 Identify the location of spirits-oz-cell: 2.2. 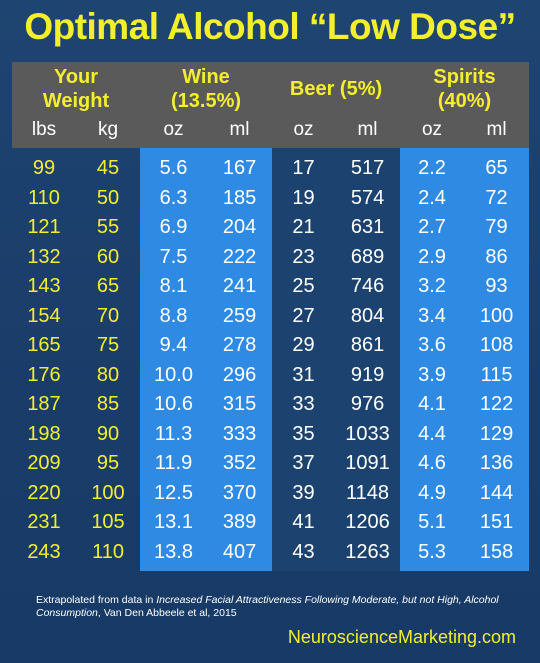
(432, 166).